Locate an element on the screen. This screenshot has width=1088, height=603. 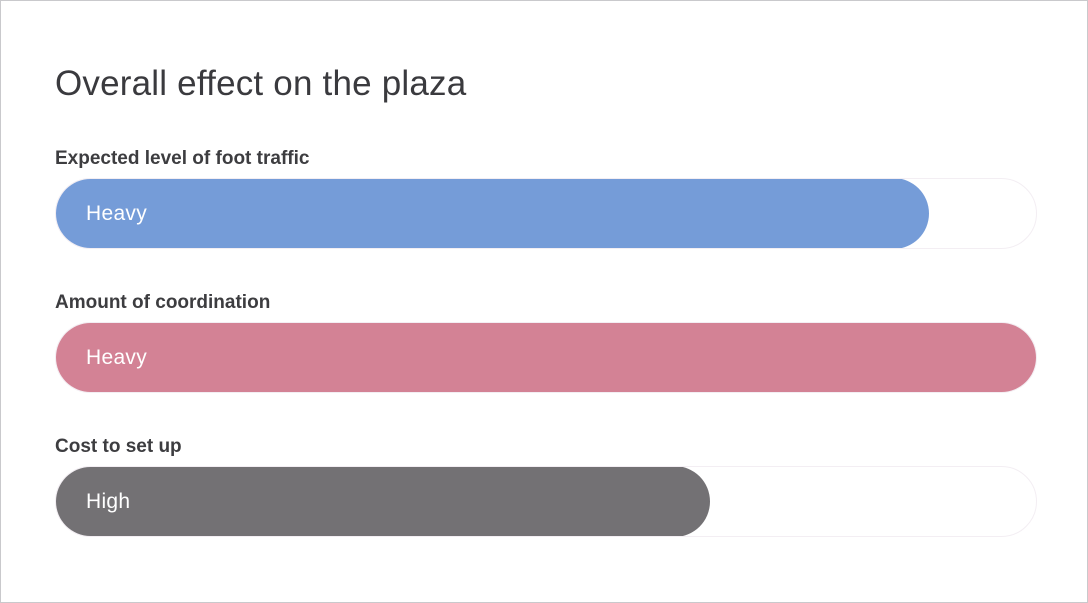
metric-label: Cost to set up is located at coordinates (118, 446).